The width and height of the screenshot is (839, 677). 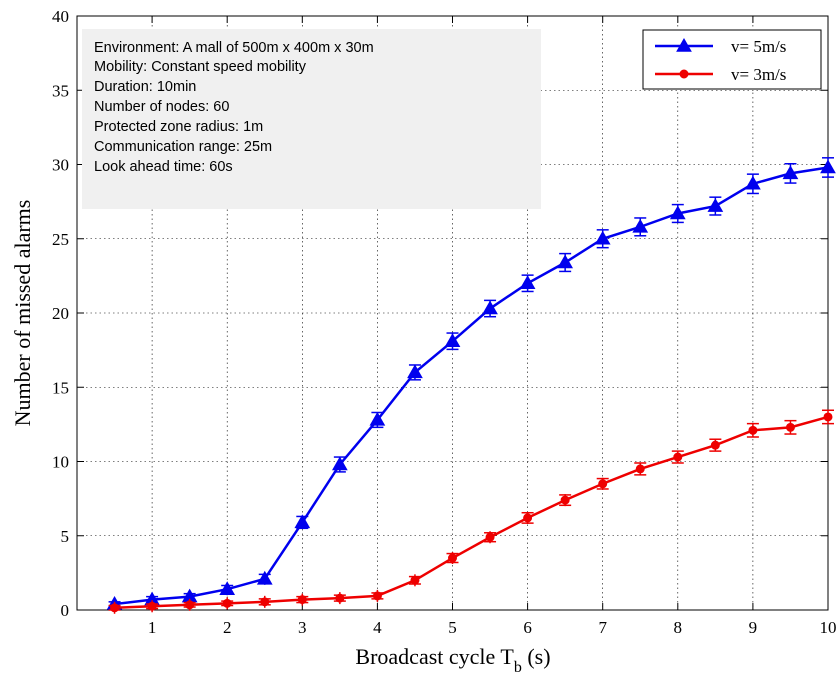 I want to click on y-axis-label: Number of missed alarms, so click(x=22, y=313).